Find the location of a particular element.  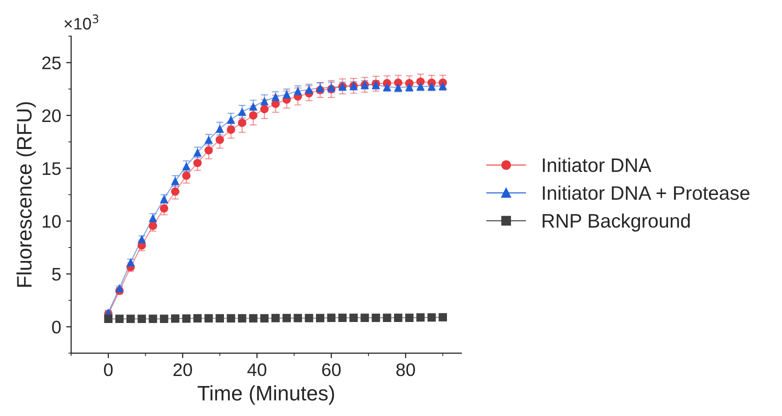

y-tick-label: 25 is located at coordinates (51, 63).